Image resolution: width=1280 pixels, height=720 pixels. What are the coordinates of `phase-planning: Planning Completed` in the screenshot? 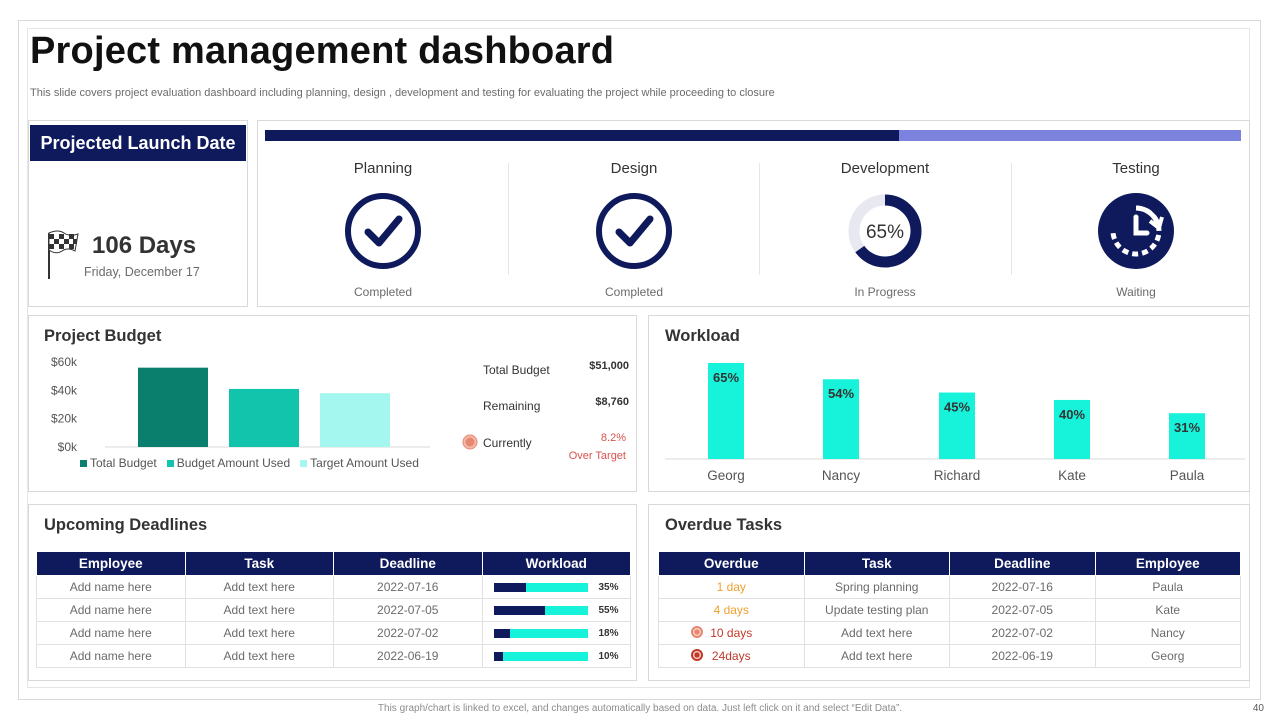 It's located at (383, 224).